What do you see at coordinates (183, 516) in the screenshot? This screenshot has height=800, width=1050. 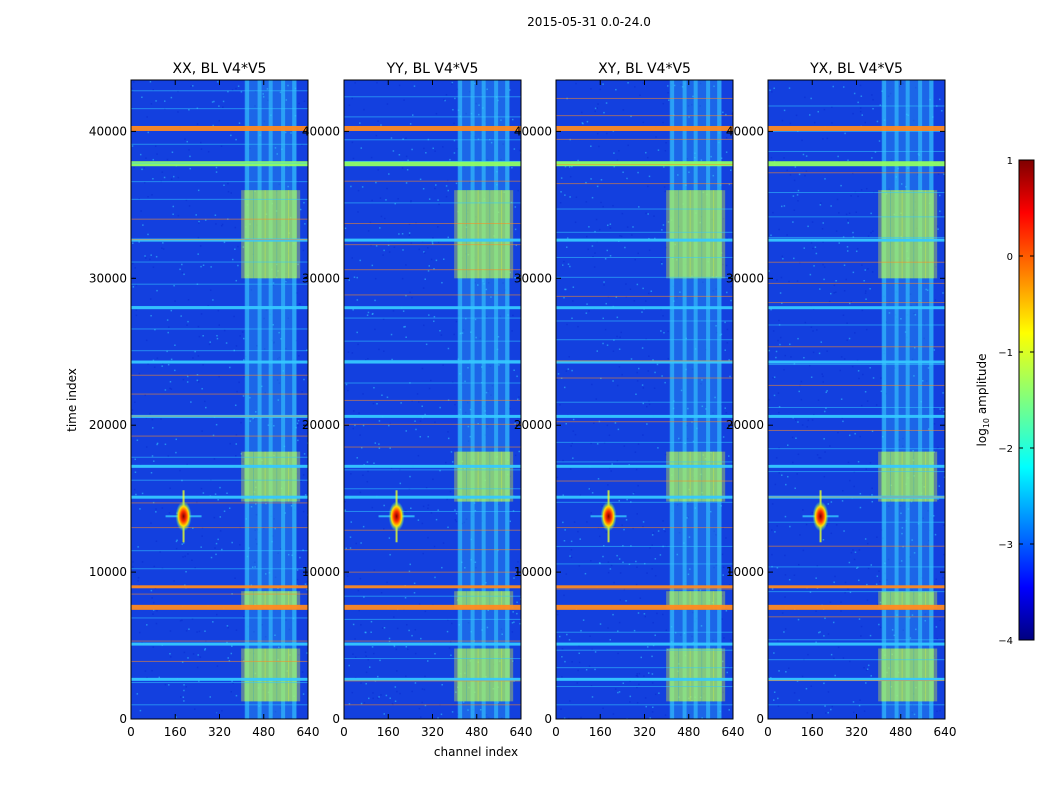 I see `source-peak` at bounding box center [183, 516].